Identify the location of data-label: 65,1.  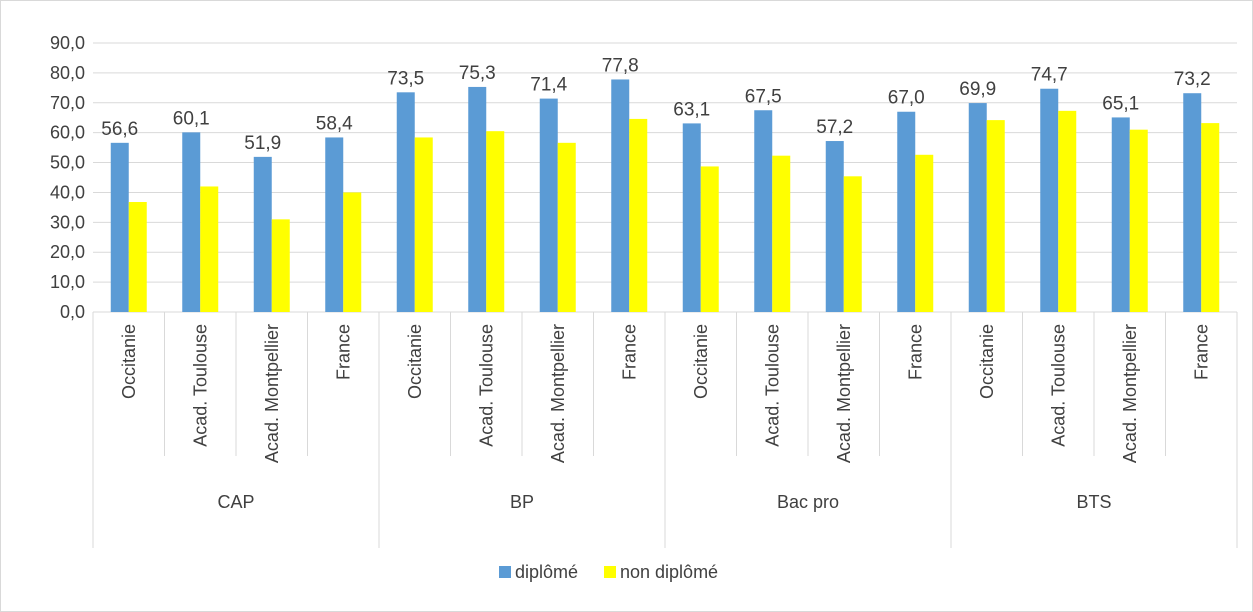
(1120, 103).